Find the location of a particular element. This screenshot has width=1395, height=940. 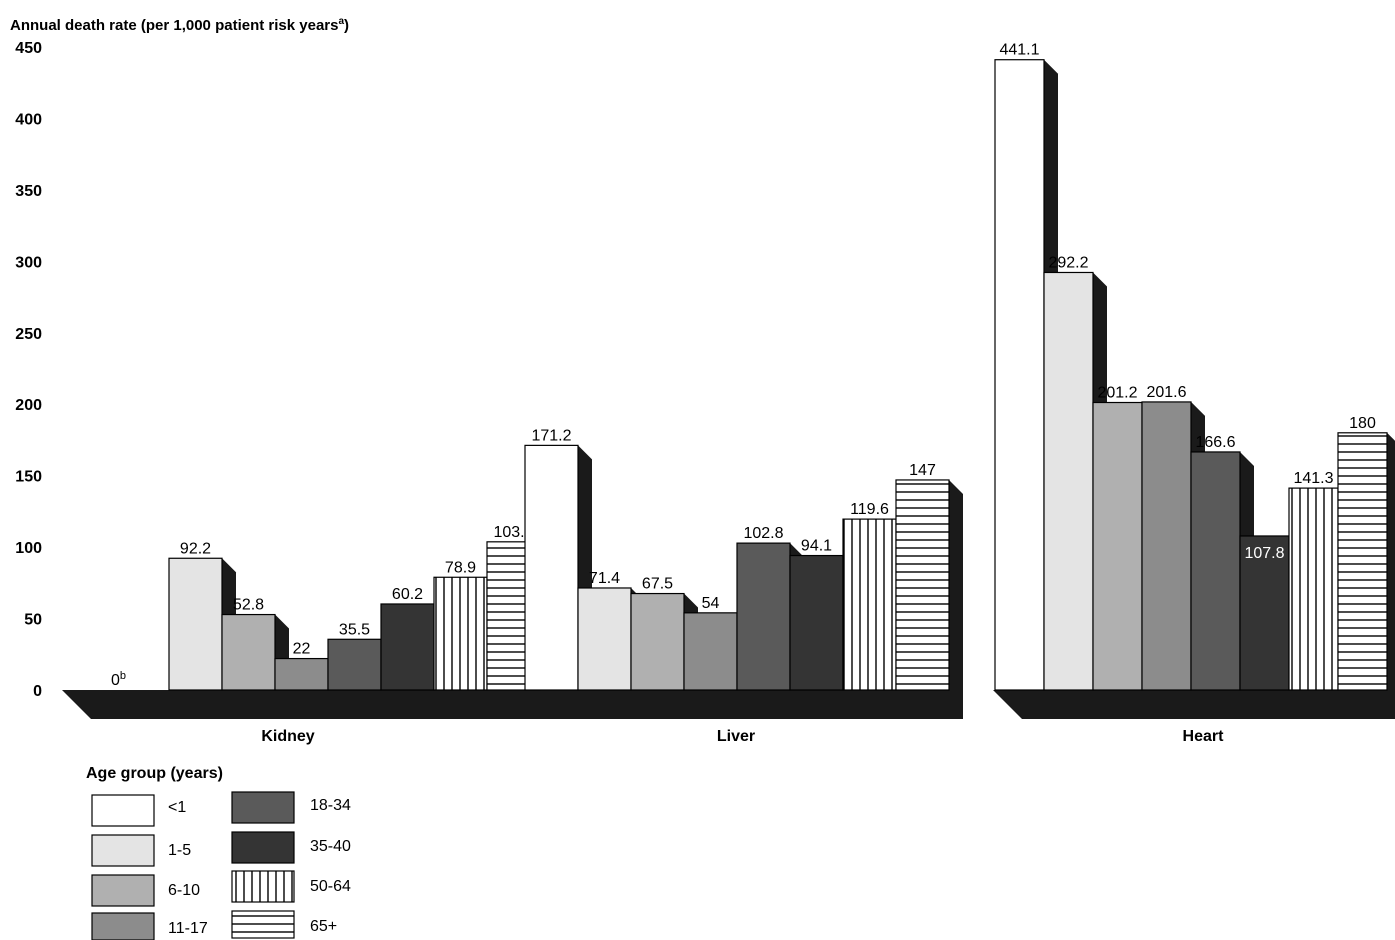

y-tick-label: 100 is located at coordinates (28, 548).